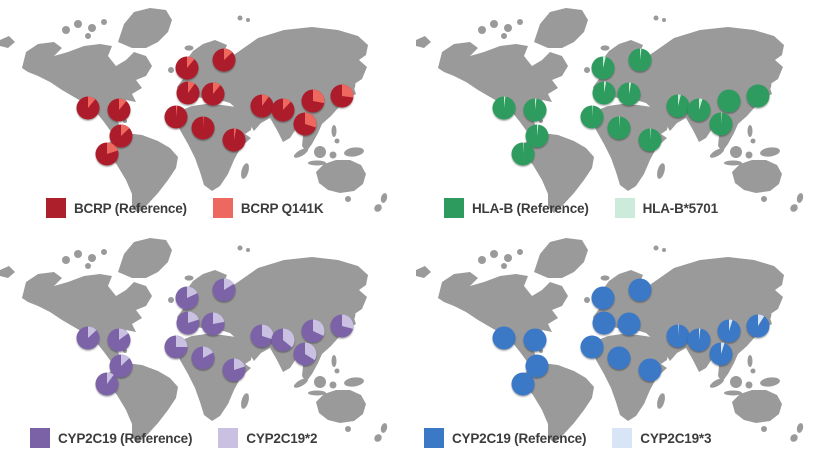 Image resolution: width=832 pixels, height=460 pixels. I want to click on pie-bcrp-southeast-asia, so click(305, 124).